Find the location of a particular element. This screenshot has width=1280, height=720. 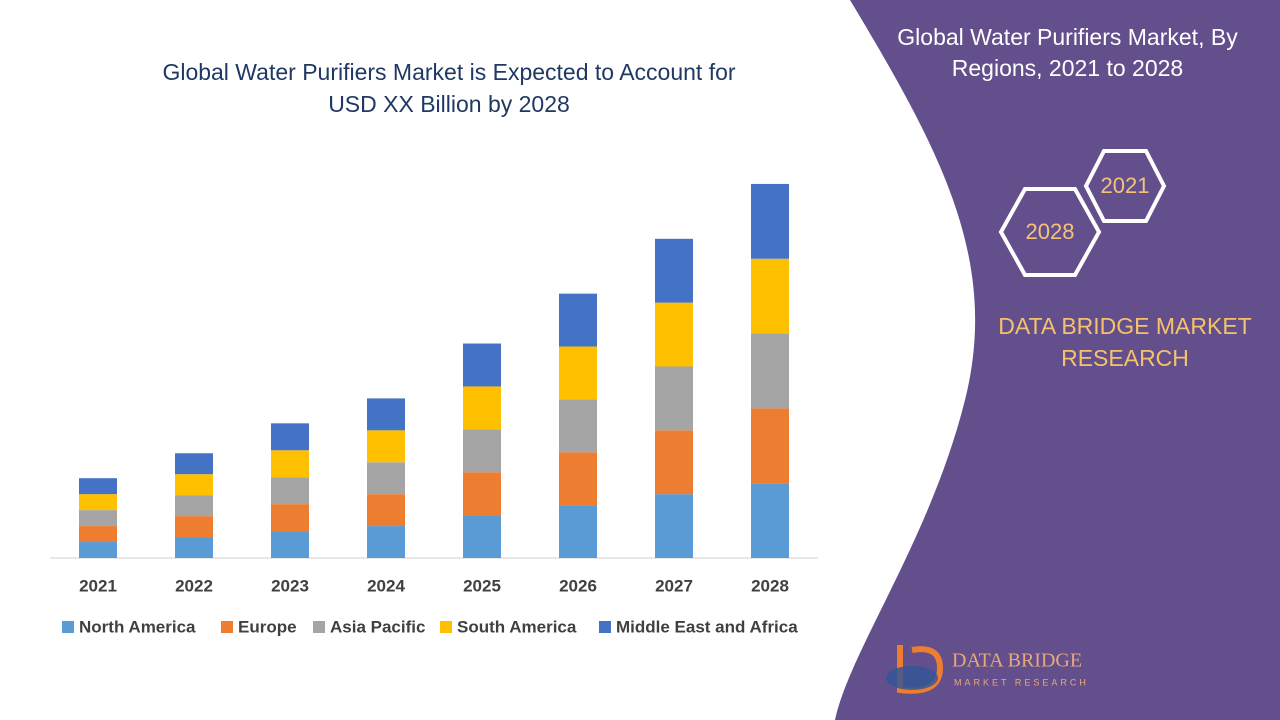

x-tick-label: 2026 is located at coordinates (578, 585).